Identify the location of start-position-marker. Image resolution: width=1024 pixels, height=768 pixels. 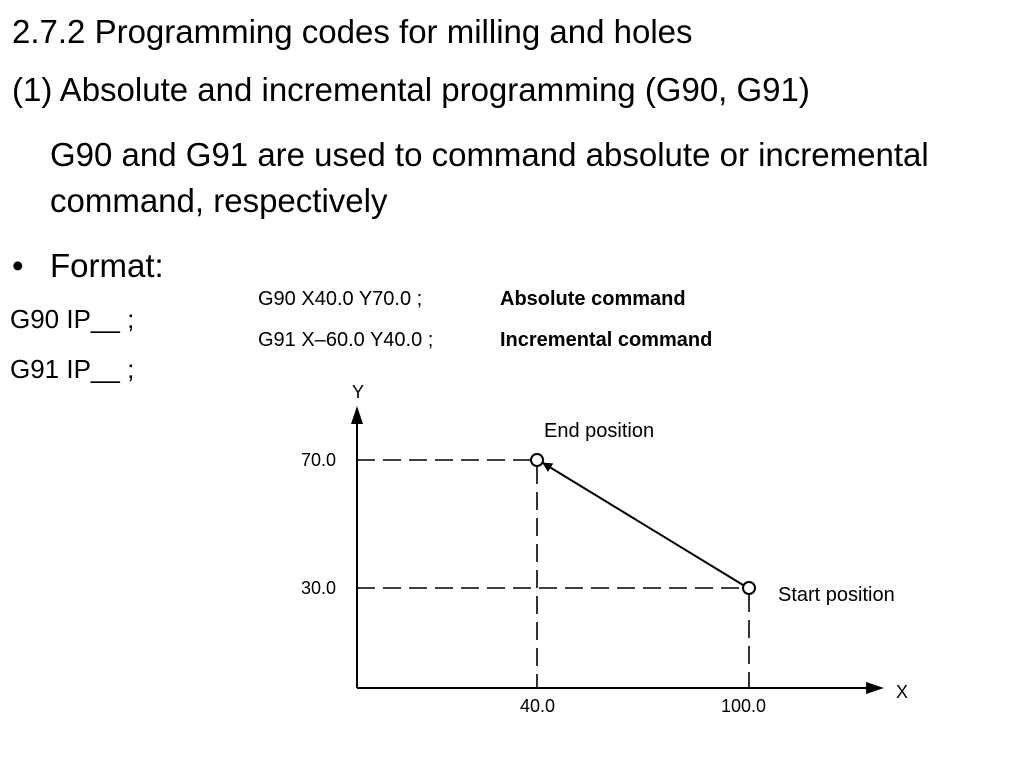
(749, 588).